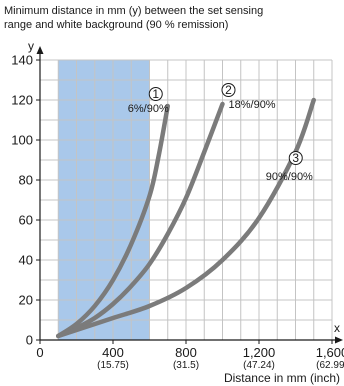  Describe the element at coordinates (248, 97) in the screenshot. I see `series-2-label: 2 18%/90%` at that location.